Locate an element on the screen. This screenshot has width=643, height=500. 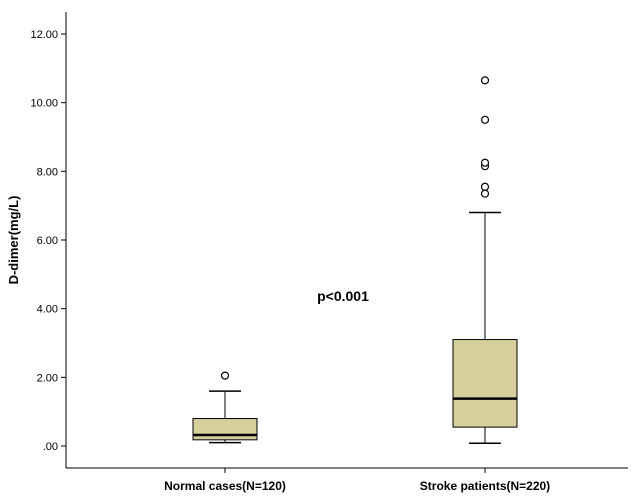
y-tick-label: 12.00 is located at coordinates (44, 35).